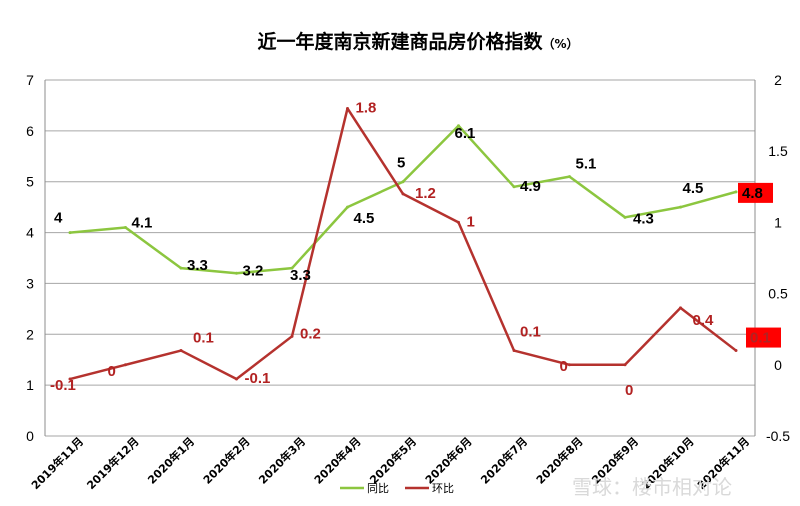 The image size is (800, 506). Describe the element at coordinates (171, 460) in the screenshot. I see `x-tick-label: 2020年1月` at that location.